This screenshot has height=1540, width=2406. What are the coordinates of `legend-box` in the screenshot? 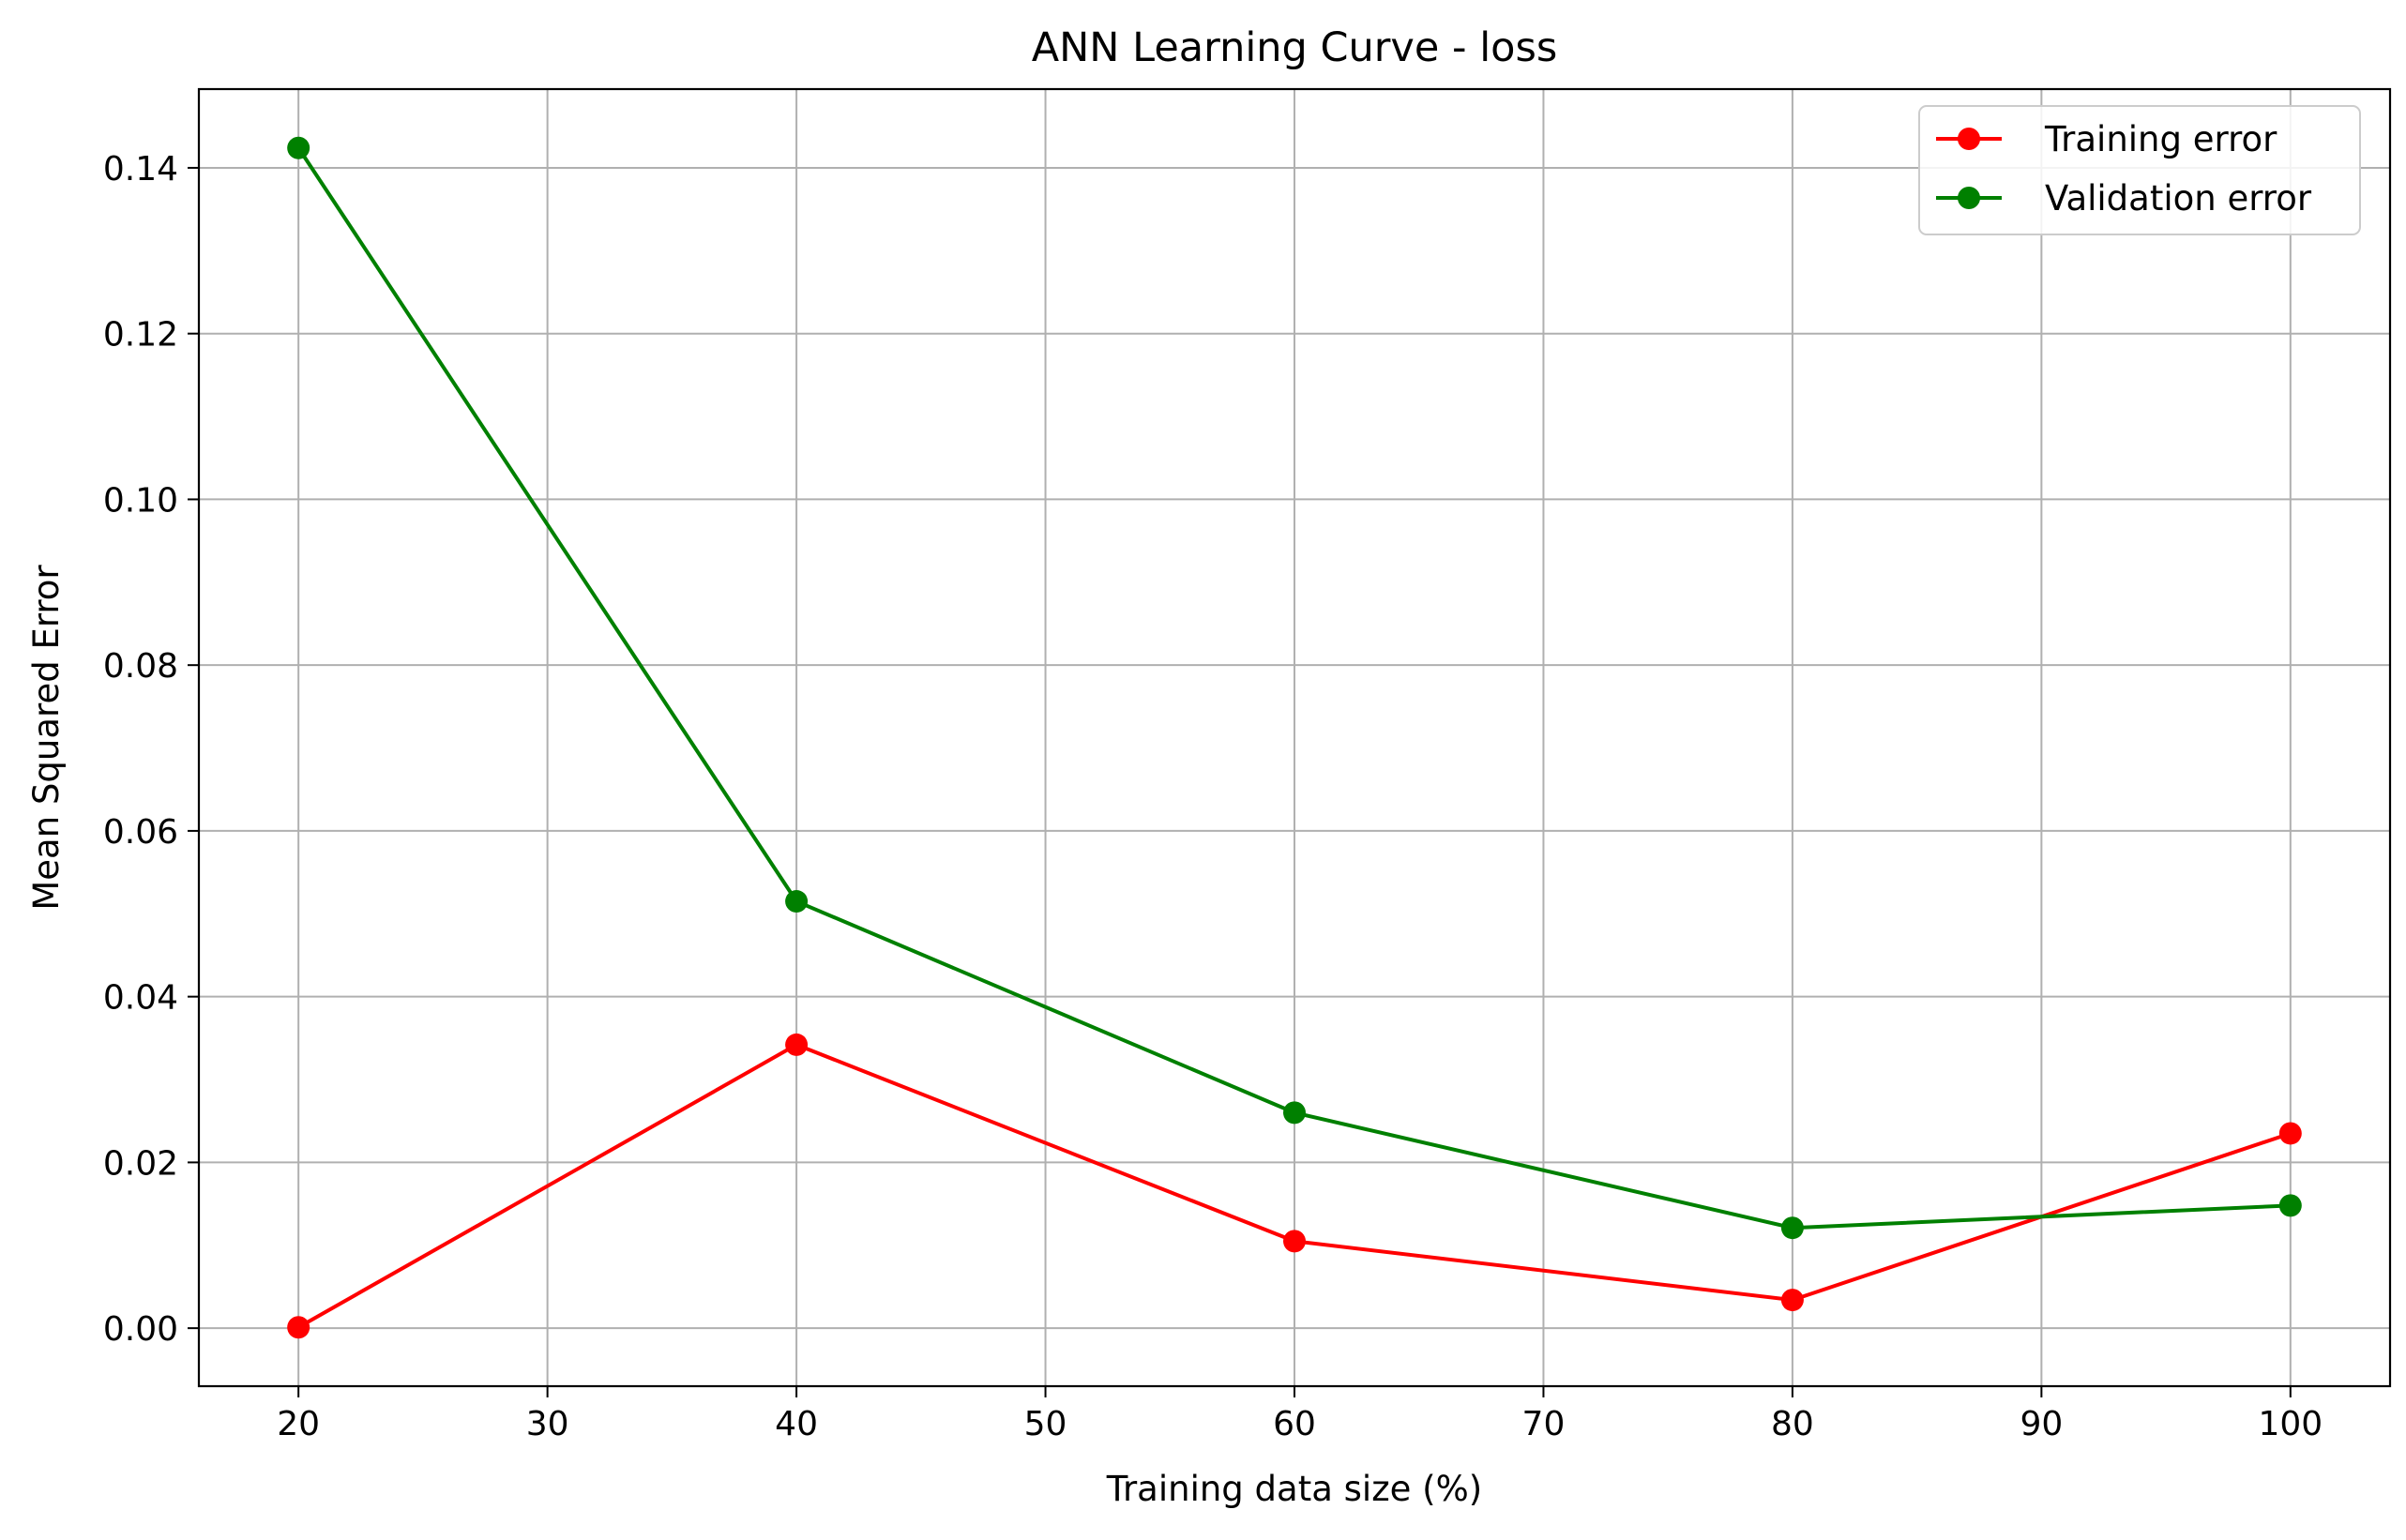 It's located at (2139, 170).